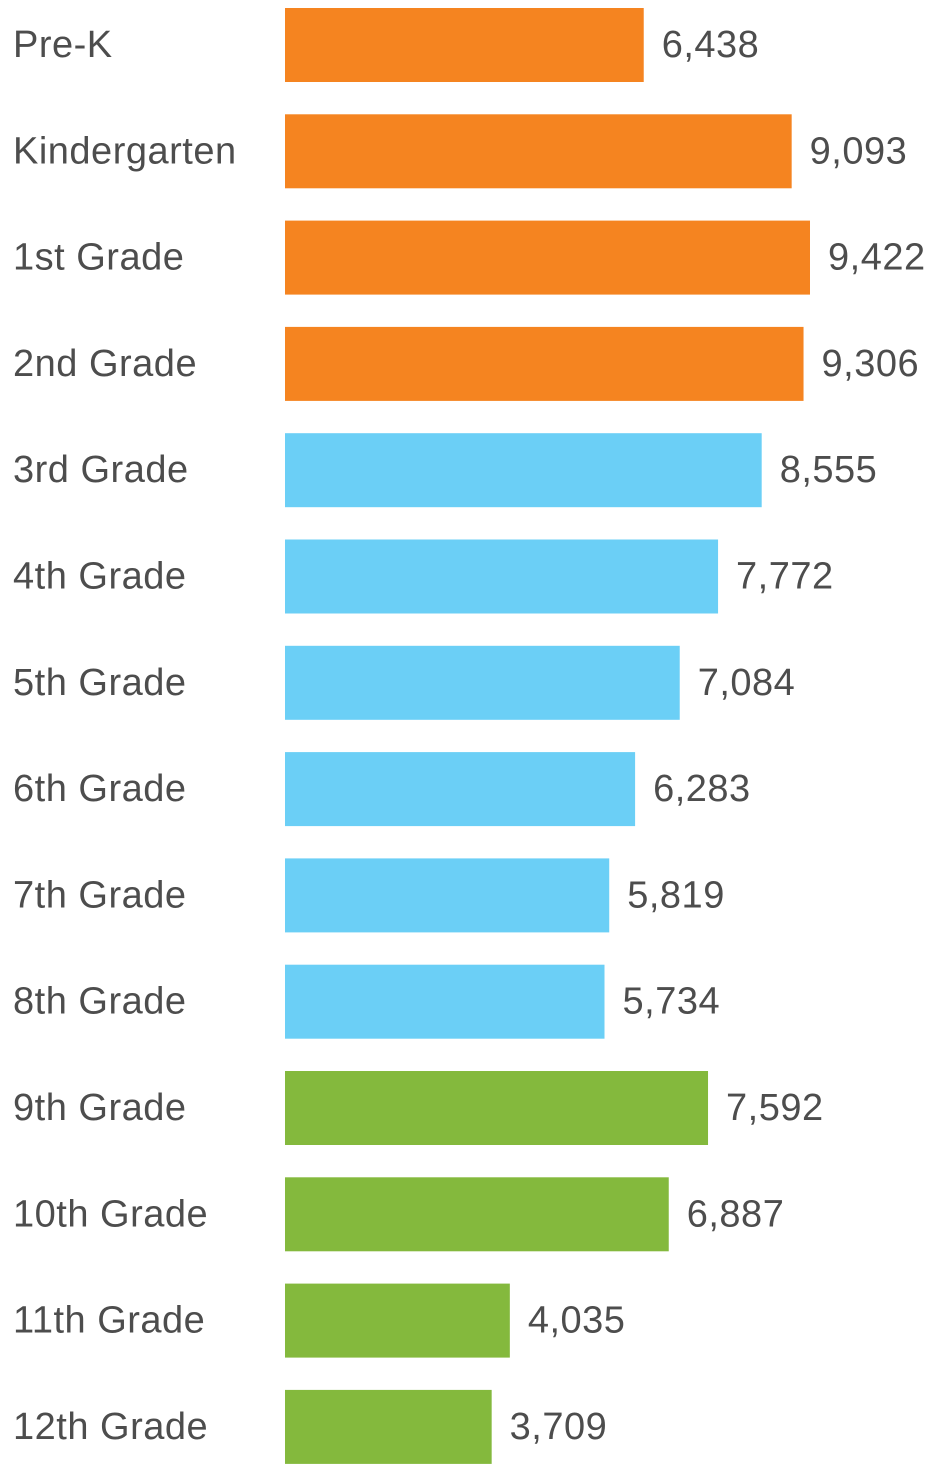 The image size is (940, 1473). I want to click on category-label: 10th Grade, so click(110, 1214).